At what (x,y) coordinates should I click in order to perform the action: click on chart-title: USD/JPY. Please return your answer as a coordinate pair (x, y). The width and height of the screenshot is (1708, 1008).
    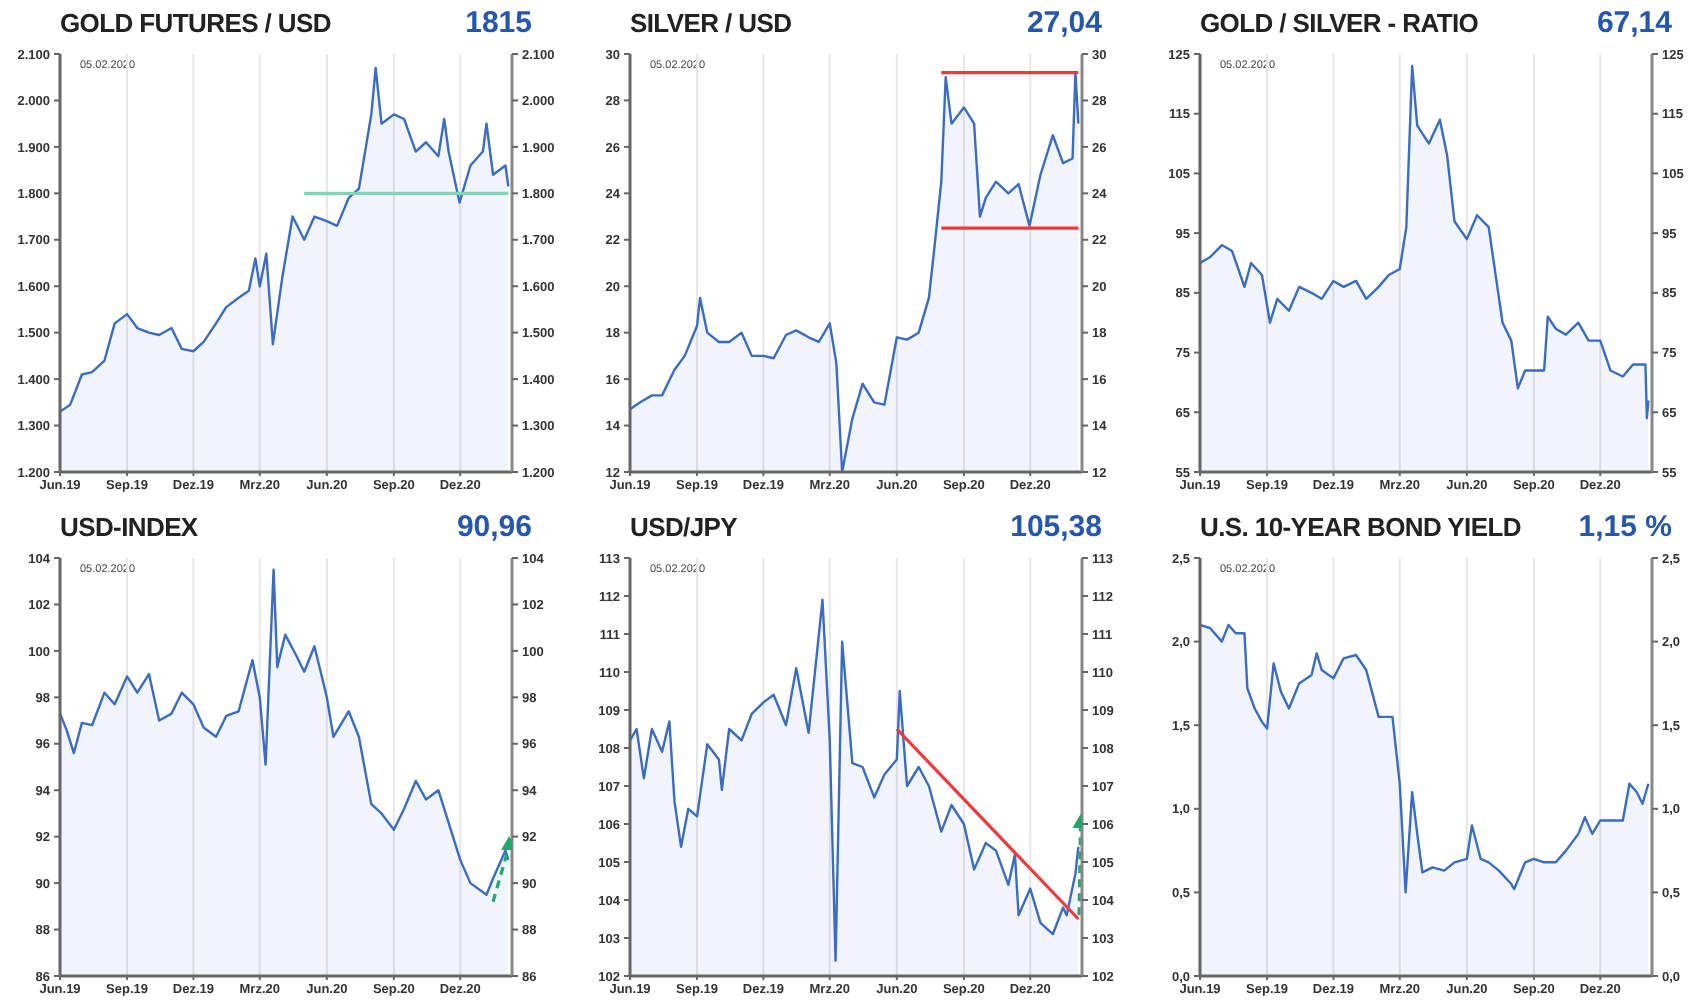
    Looking at the image, I should click on (684, 527).